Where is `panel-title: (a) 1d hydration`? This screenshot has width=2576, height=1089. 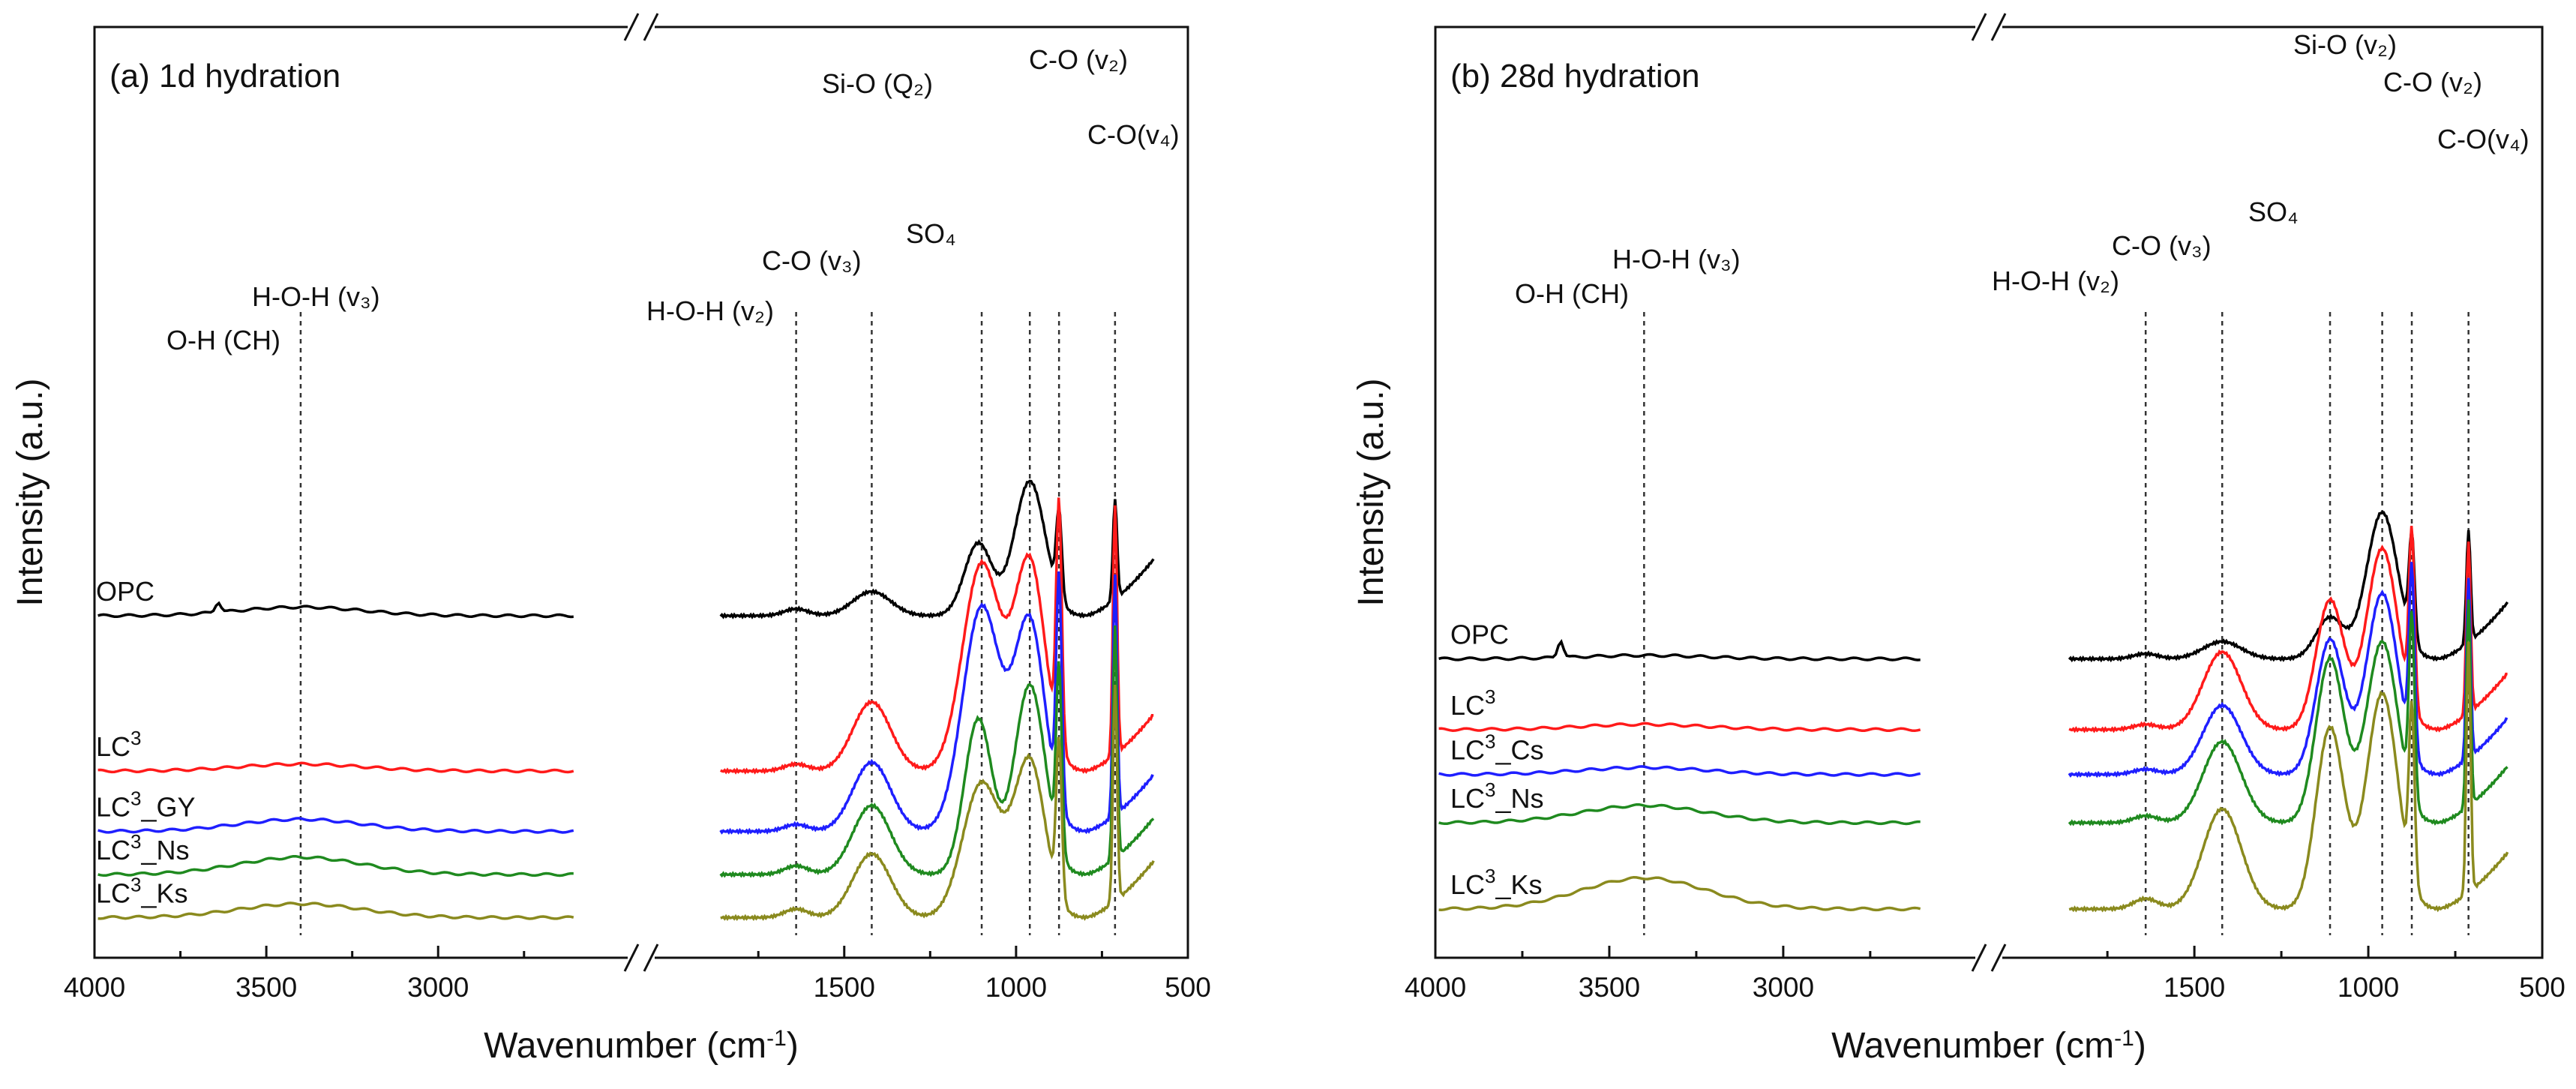
panel-title: (a) 1d hydration is located at coordinates (225, 76).